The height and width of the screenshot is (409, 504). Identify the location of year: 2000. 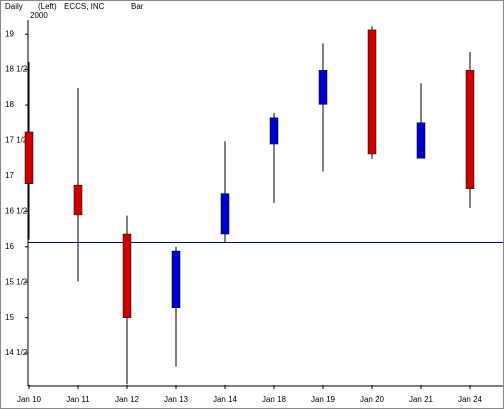
(39, 15).